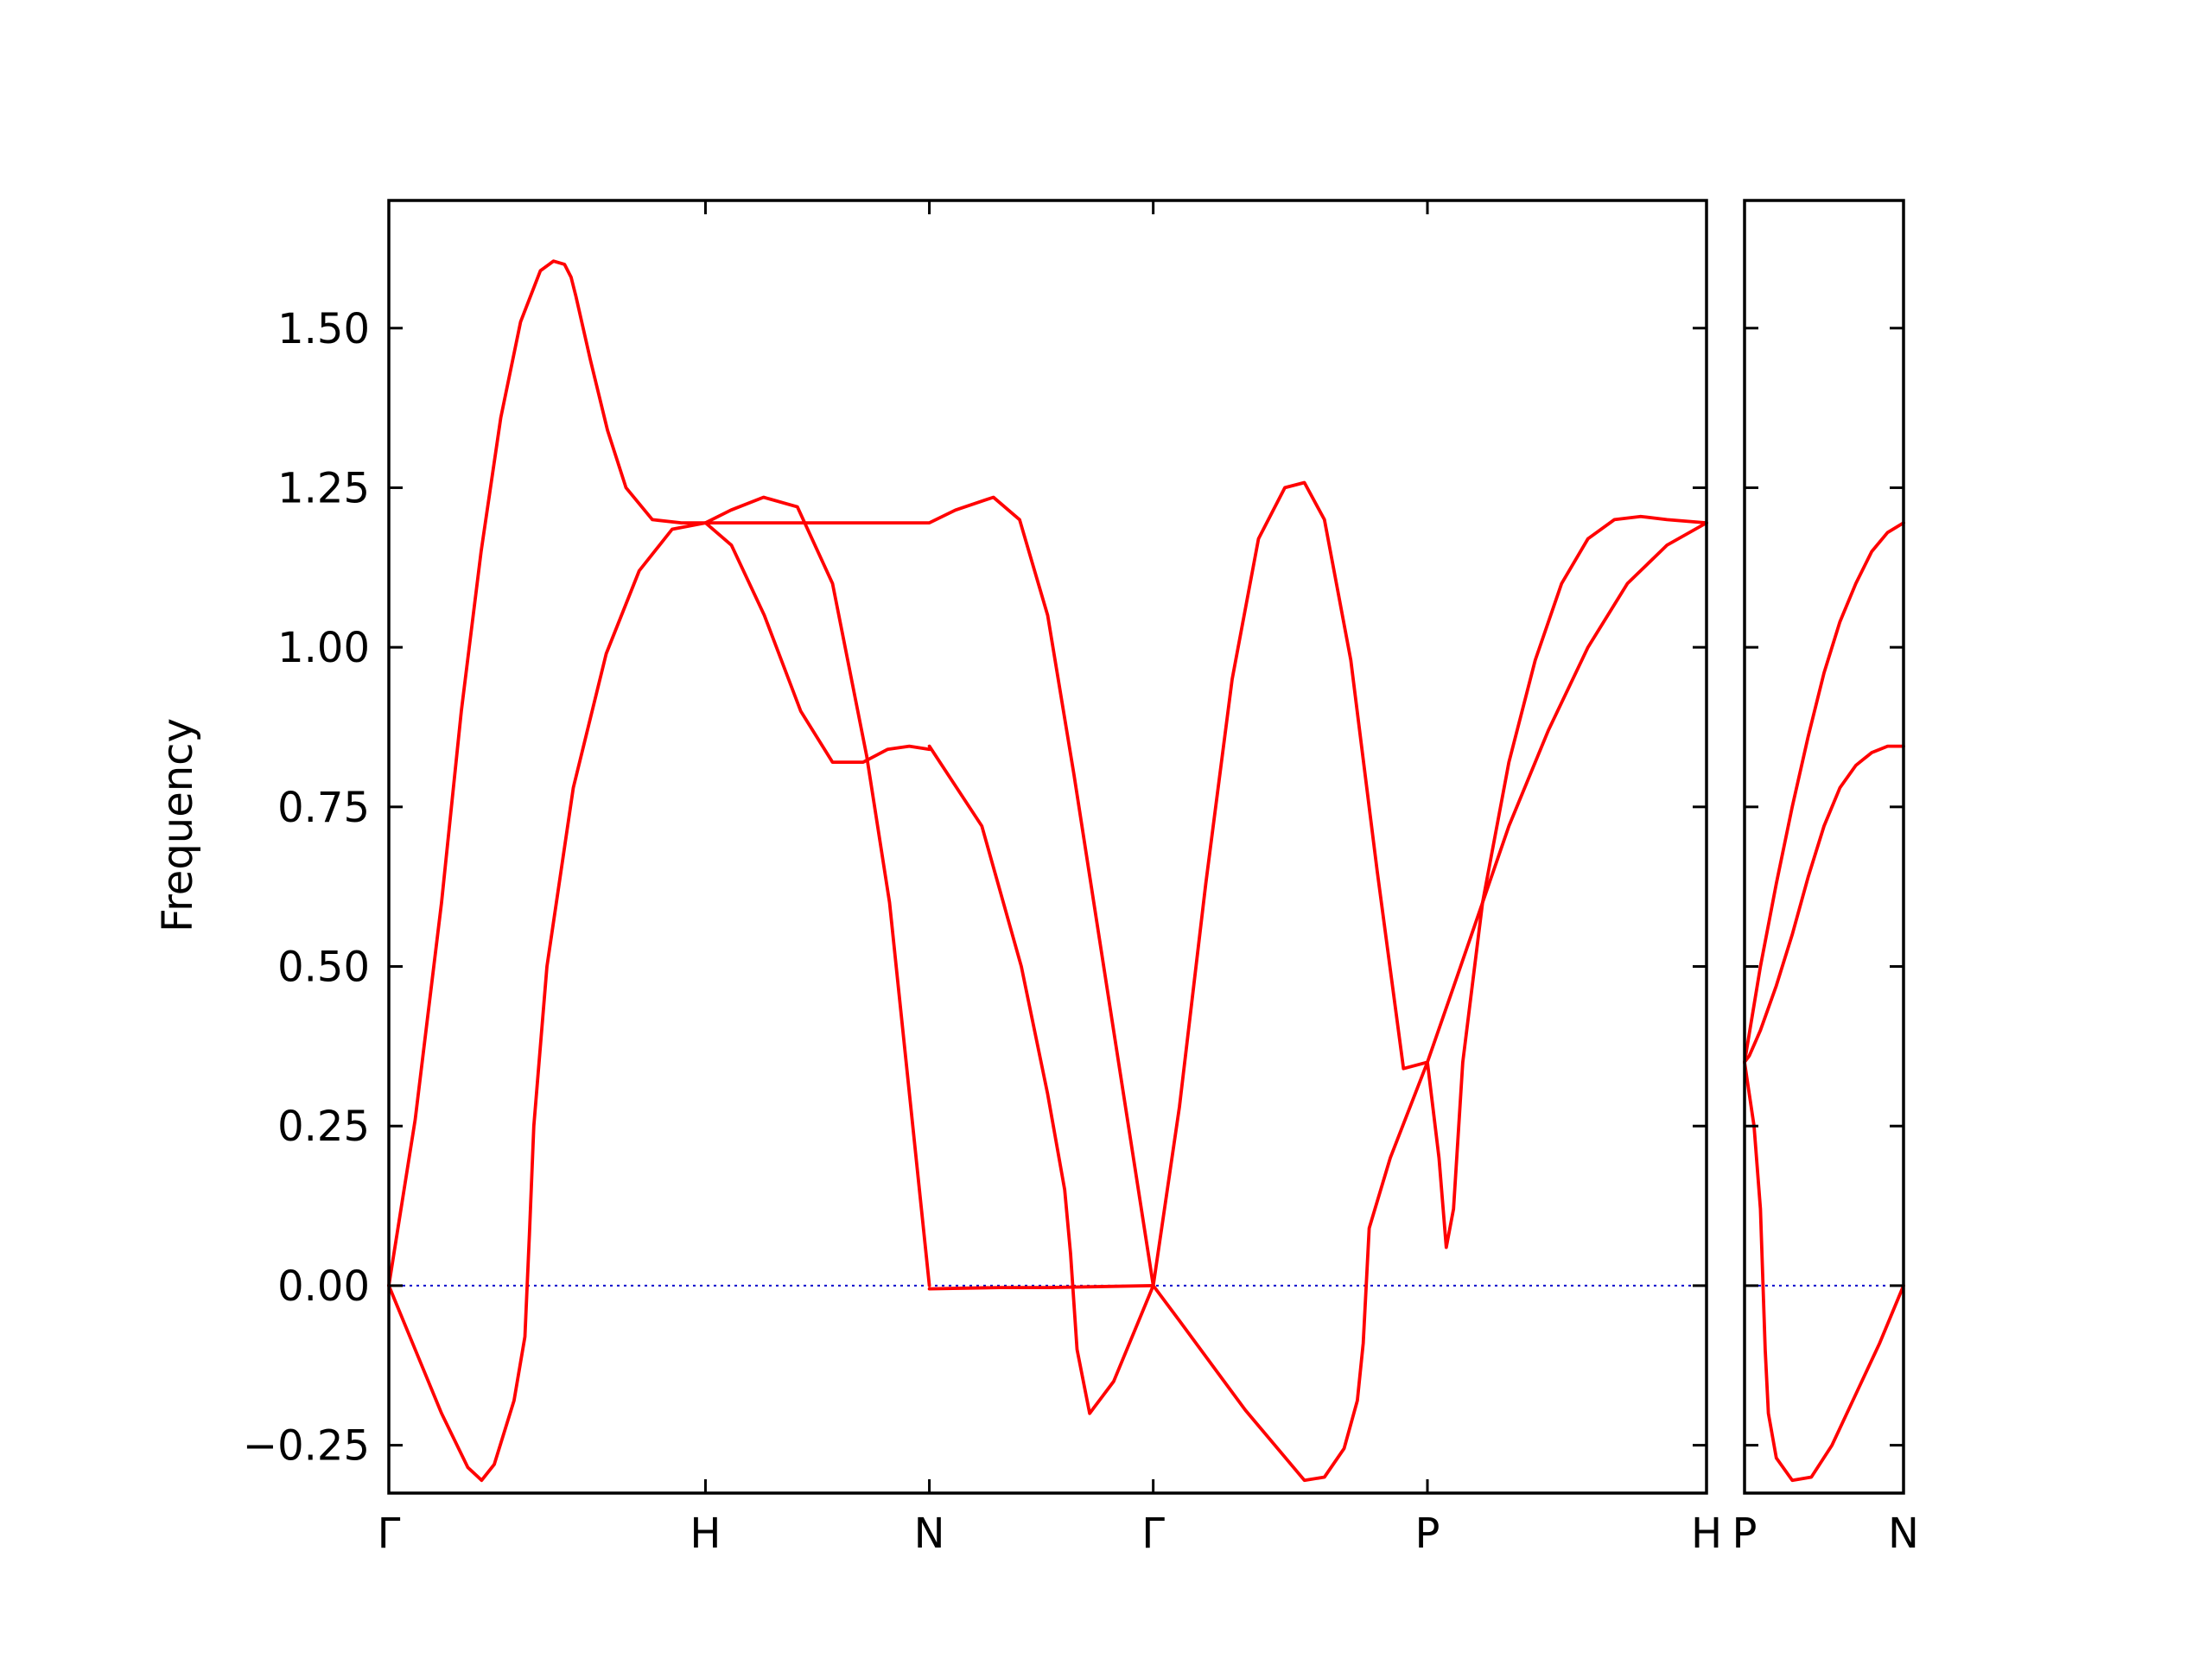  I want to click on y-tick-label: −0.25, so click(306, 1446).